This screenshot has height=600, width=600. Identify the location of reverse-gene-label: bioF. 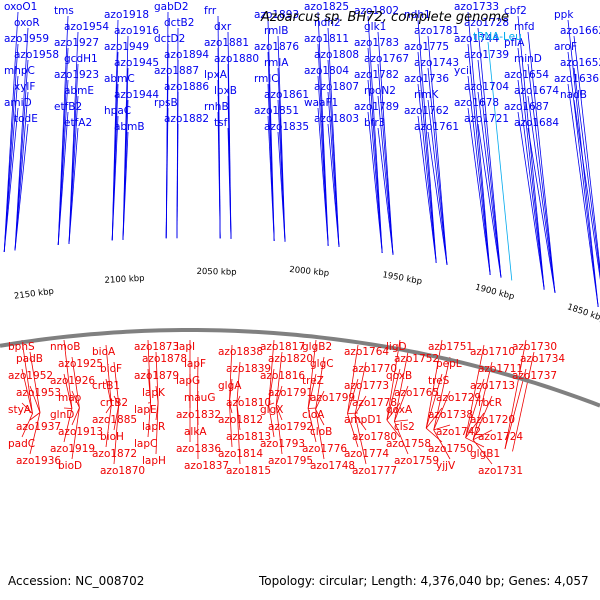
(111, 369).